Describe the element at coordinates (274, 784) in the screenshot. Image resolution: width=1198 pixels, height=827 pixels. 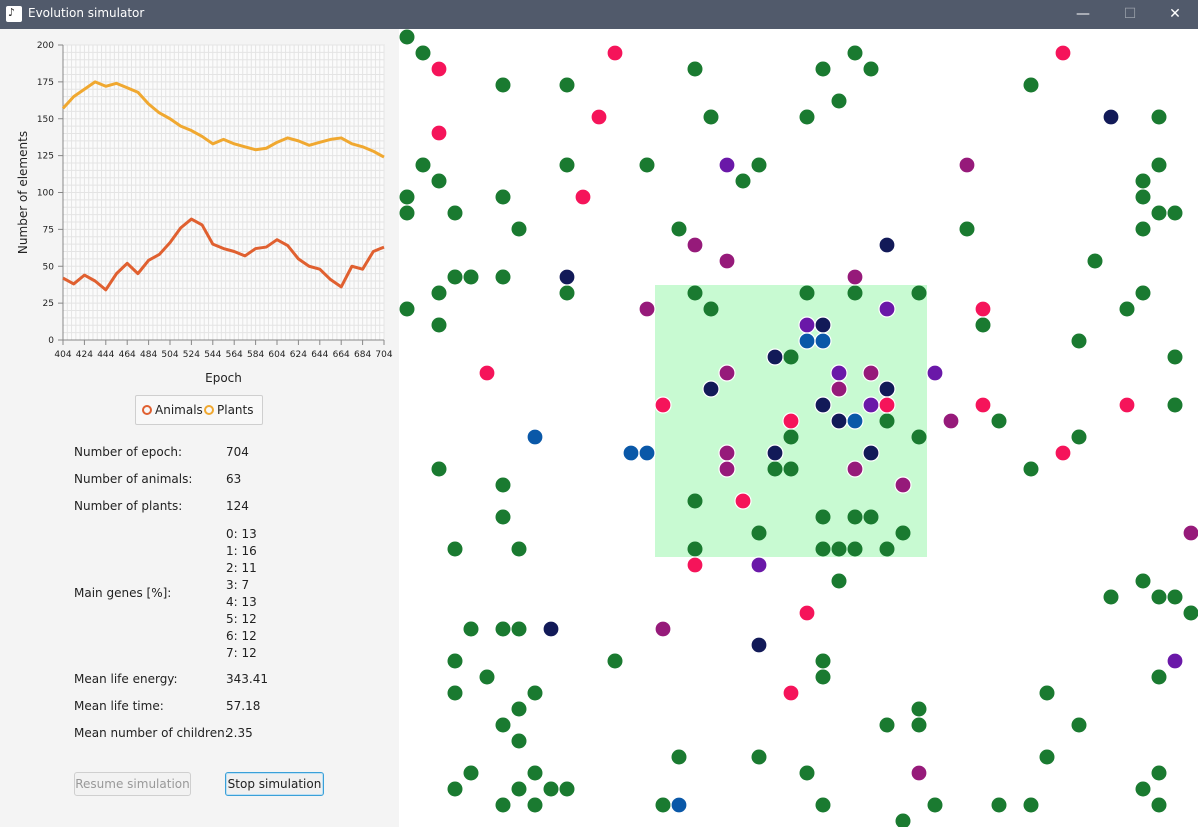
I see `stop-simulation-button: Stop simulation` at that location.